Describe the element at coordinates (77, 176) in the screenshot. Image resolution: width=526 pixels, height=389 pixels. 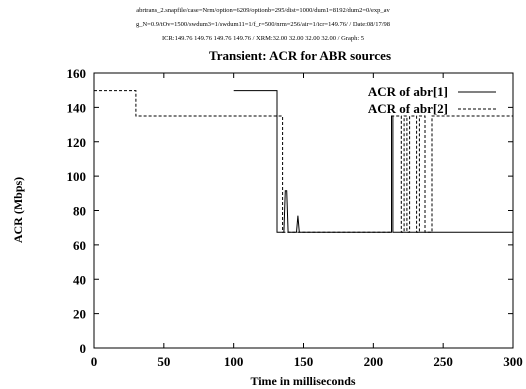
I see `y-tick-label: 100` at that location.